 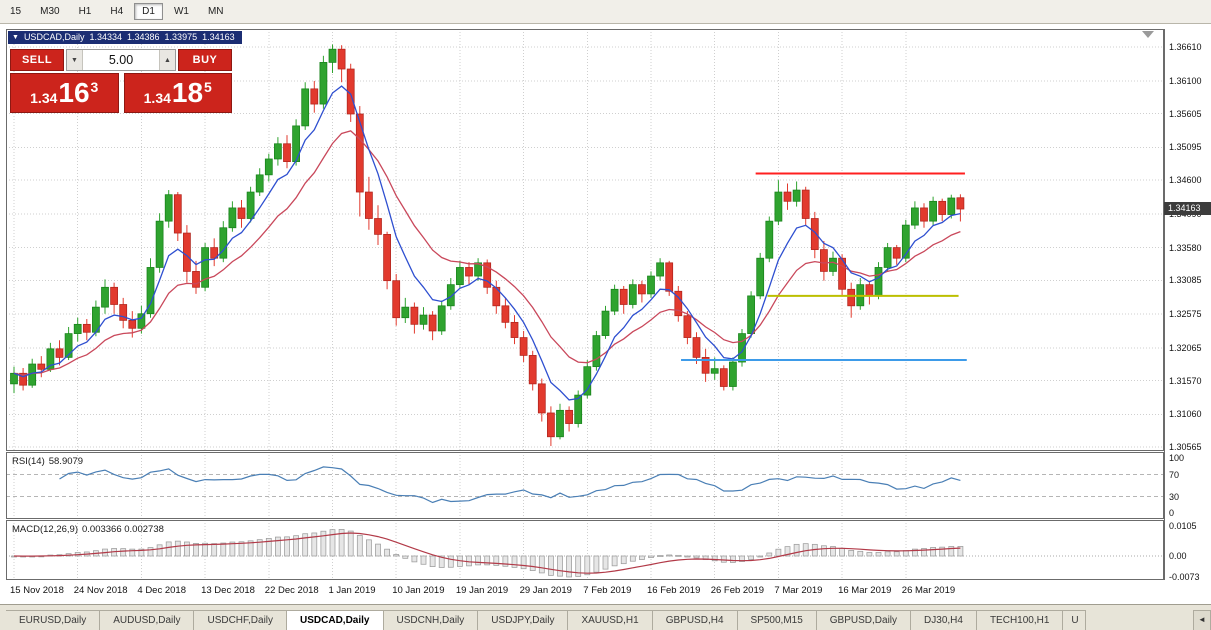 What do you see at coordinates (181, 11) in the screenshot?
I see `timeframe-button-w1: W1` at bounding box center [181, 11].